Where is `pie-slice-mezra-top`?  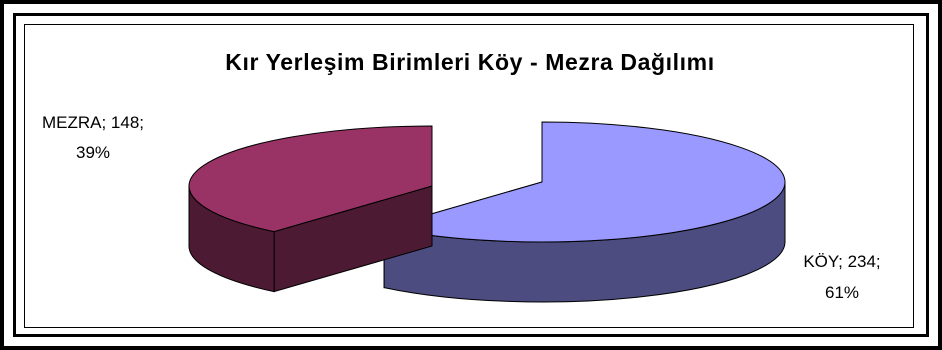
pie-slice-mezra-top is located at coordinates (310, 179).